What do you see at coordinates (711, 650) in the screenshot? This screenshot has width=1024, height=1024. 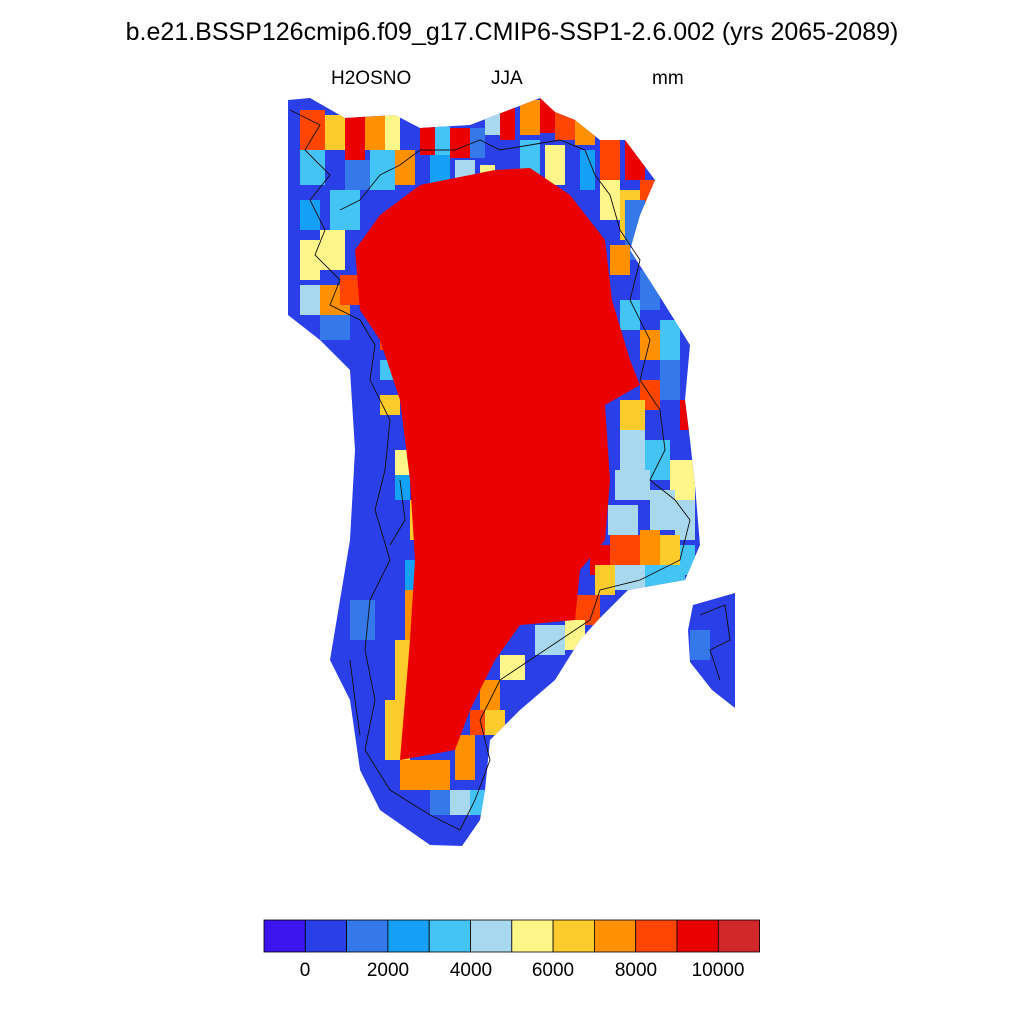 I see `east-island` at bounding box center [711, 650].